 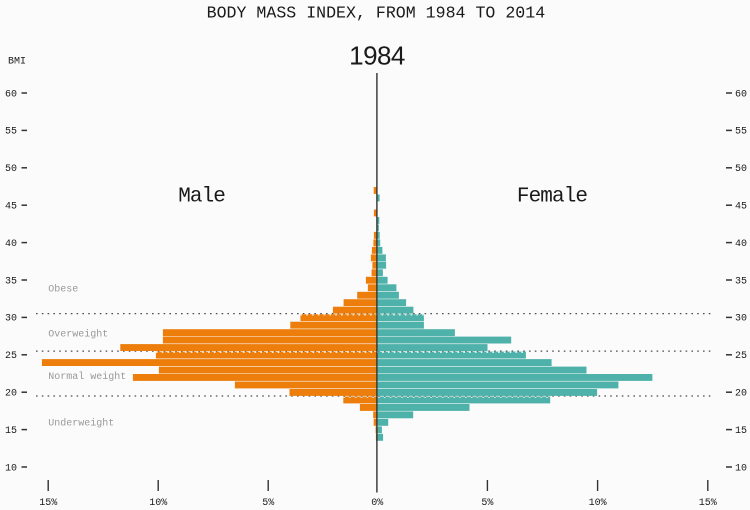 What do you see at coordinates (81, 424) in the screenshot?
I see `svg-text: Underweight` at bounding box center [81, 424].